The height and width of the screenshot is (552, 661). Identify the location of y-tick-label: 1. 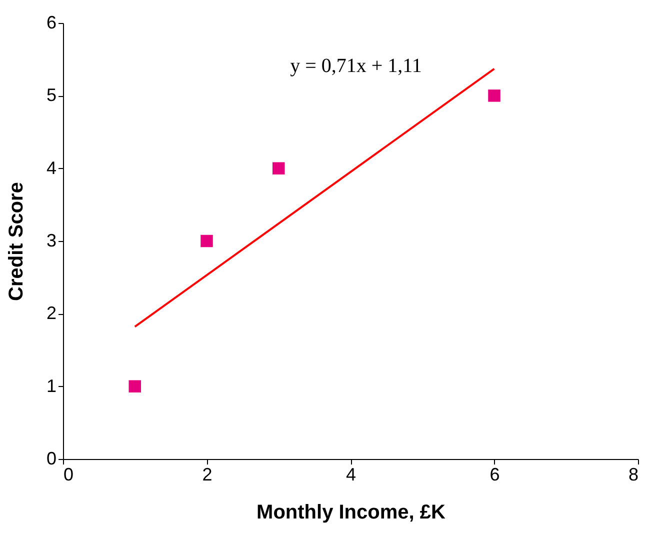
(51, 386).